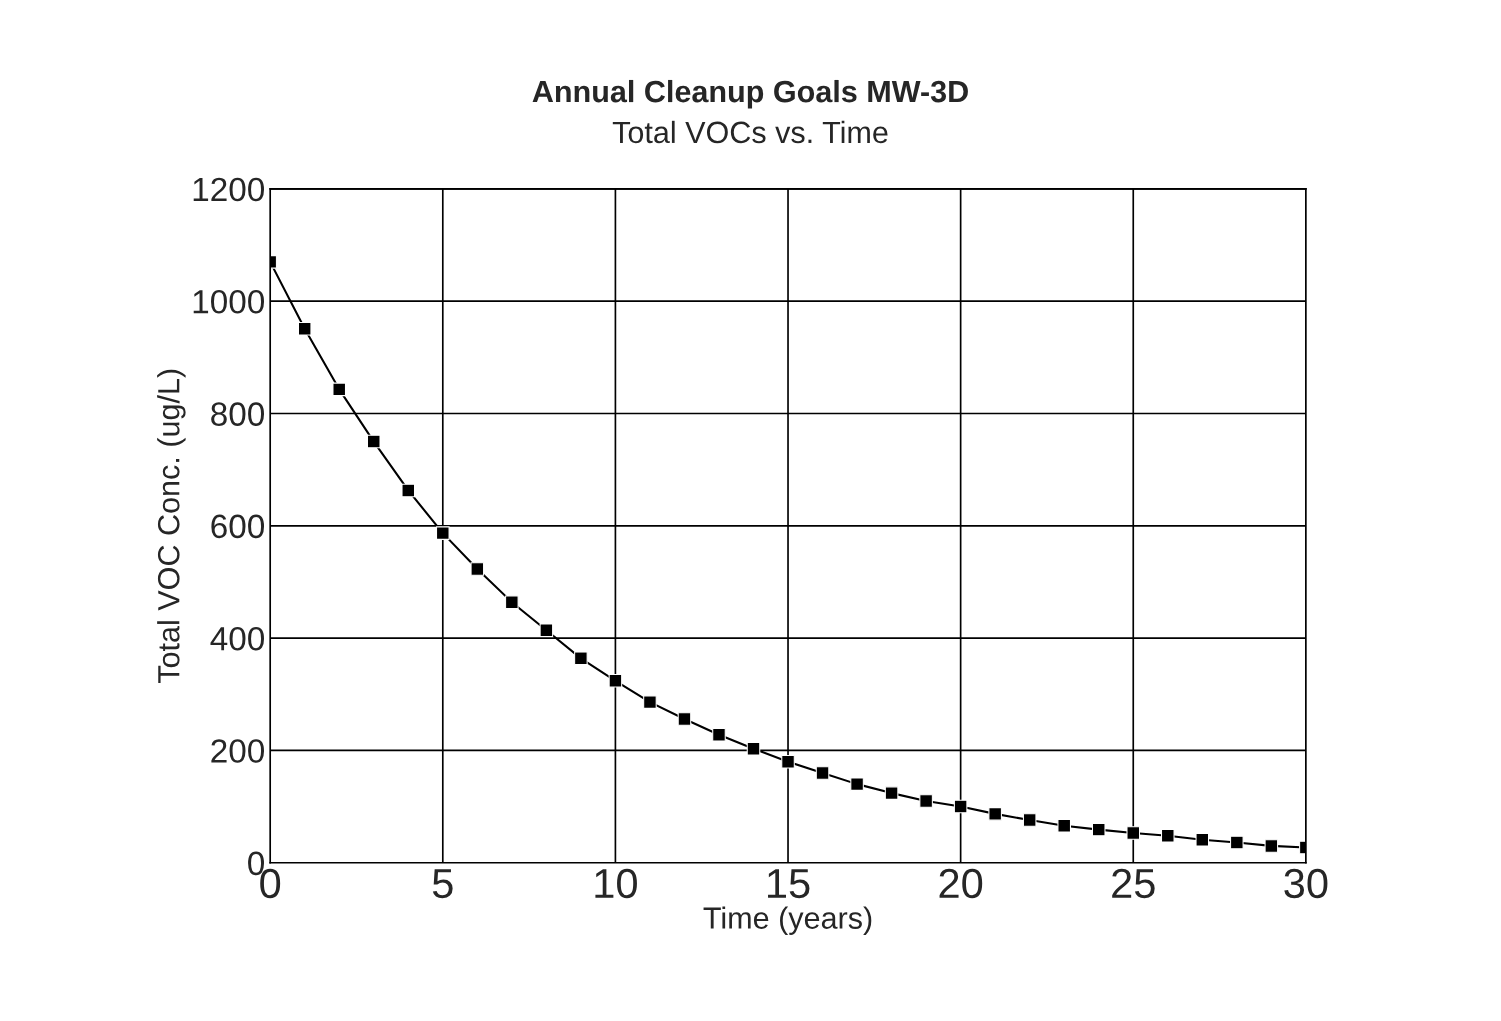 The width and height of the screenshot is (1501, 1021). What do you see at coordinates (789, 884) in the screenshot?
I see `x-tick-label: 15` at bounding box center [789, 884].